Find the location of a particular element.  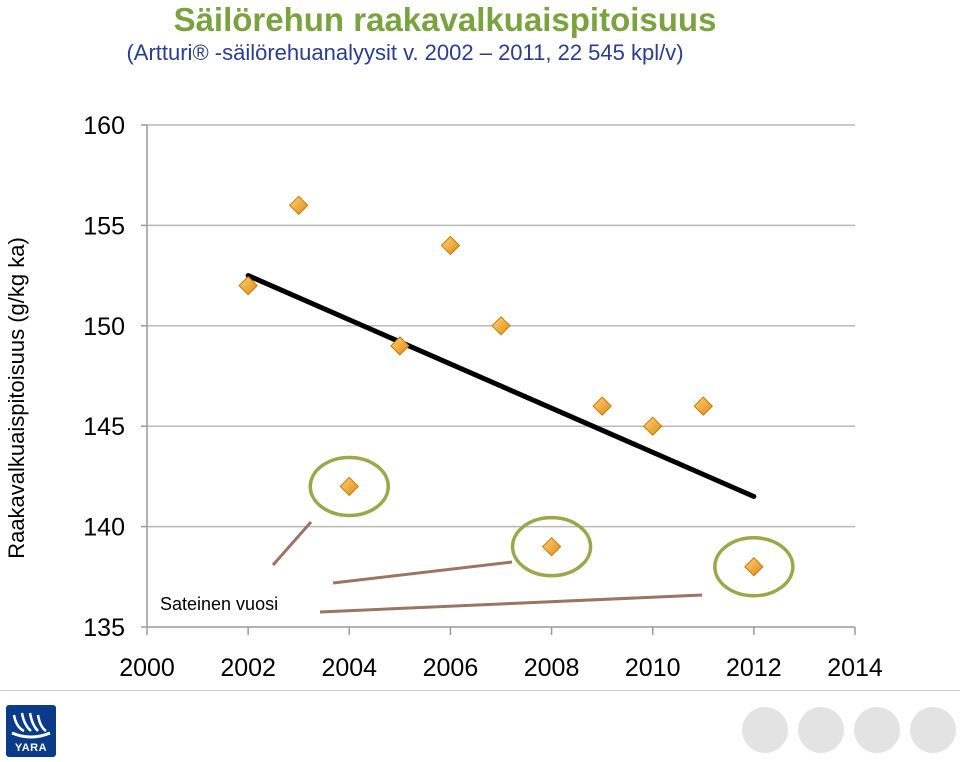

x-tick-label: 2004 is located at coordinates (349, 668).